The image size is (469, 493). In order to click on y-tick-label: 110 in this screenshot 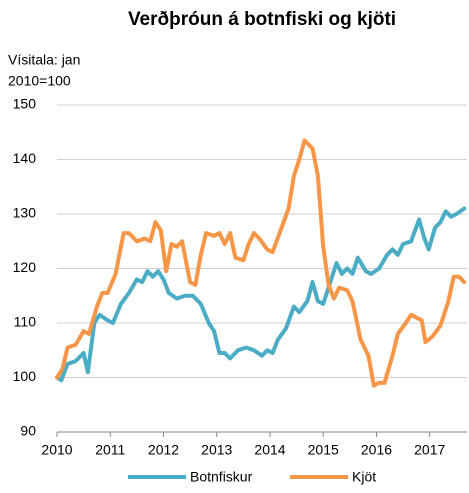, I will do `click(25, 322)`.